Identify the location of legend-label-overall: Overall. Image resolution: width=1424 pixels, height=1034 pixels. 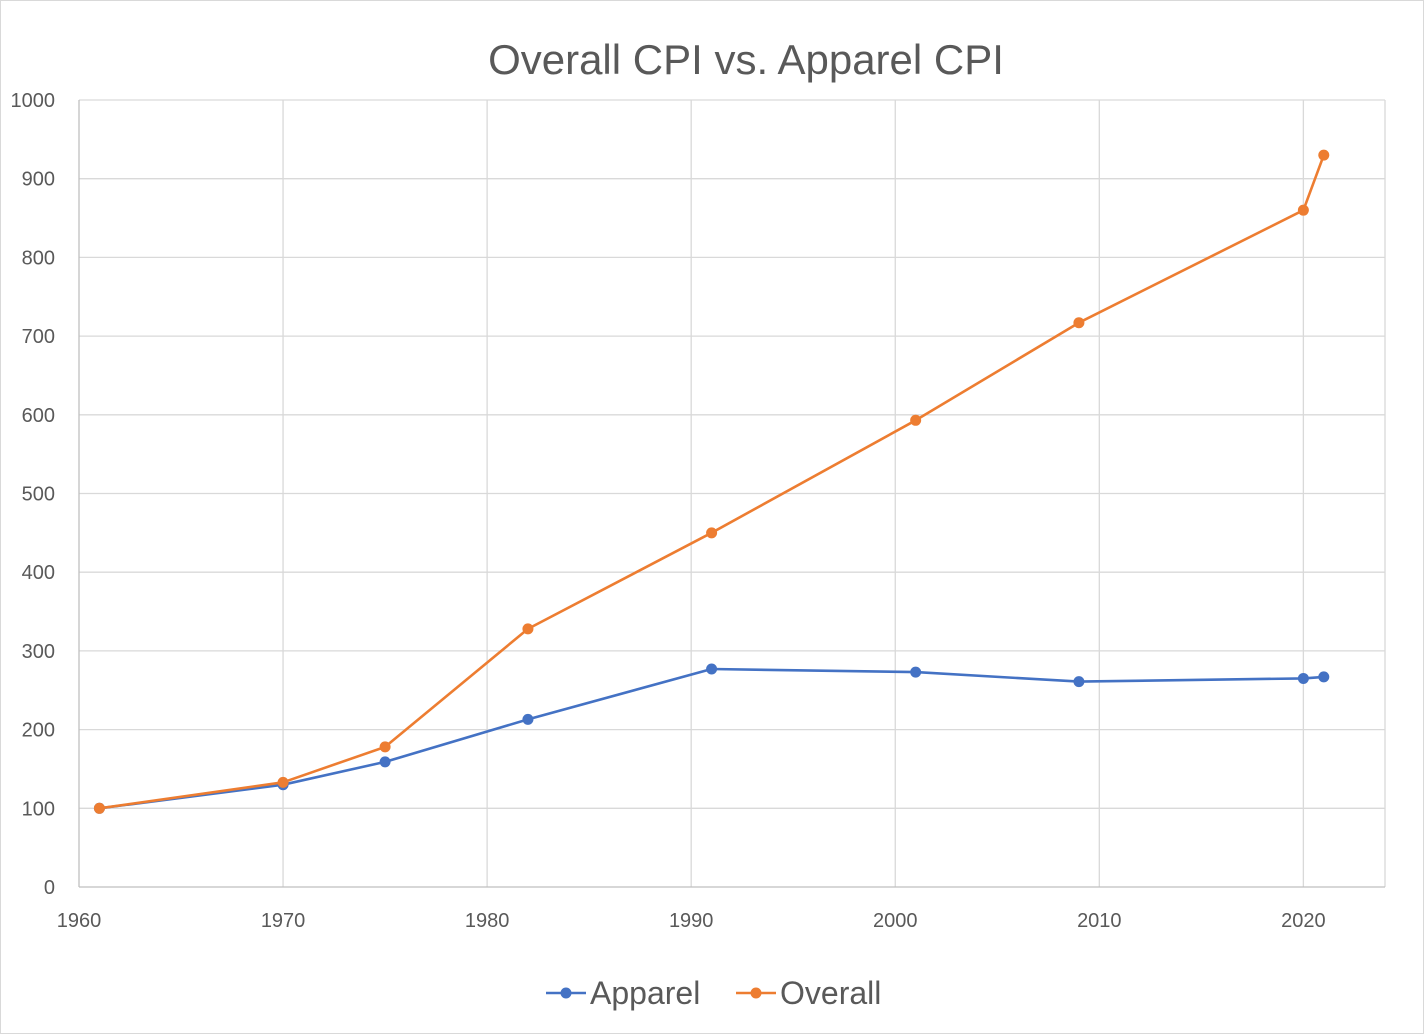
(830, 993).